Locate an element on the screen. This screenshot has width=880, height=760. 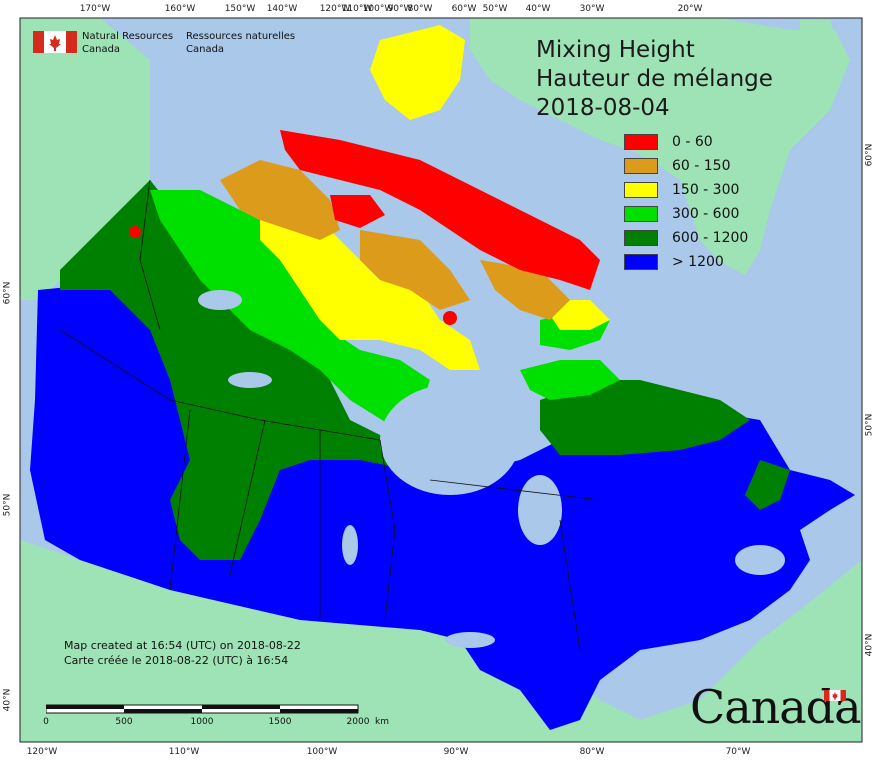
graticule-label-bottom: 70°W is located at coordinates (738, 752).